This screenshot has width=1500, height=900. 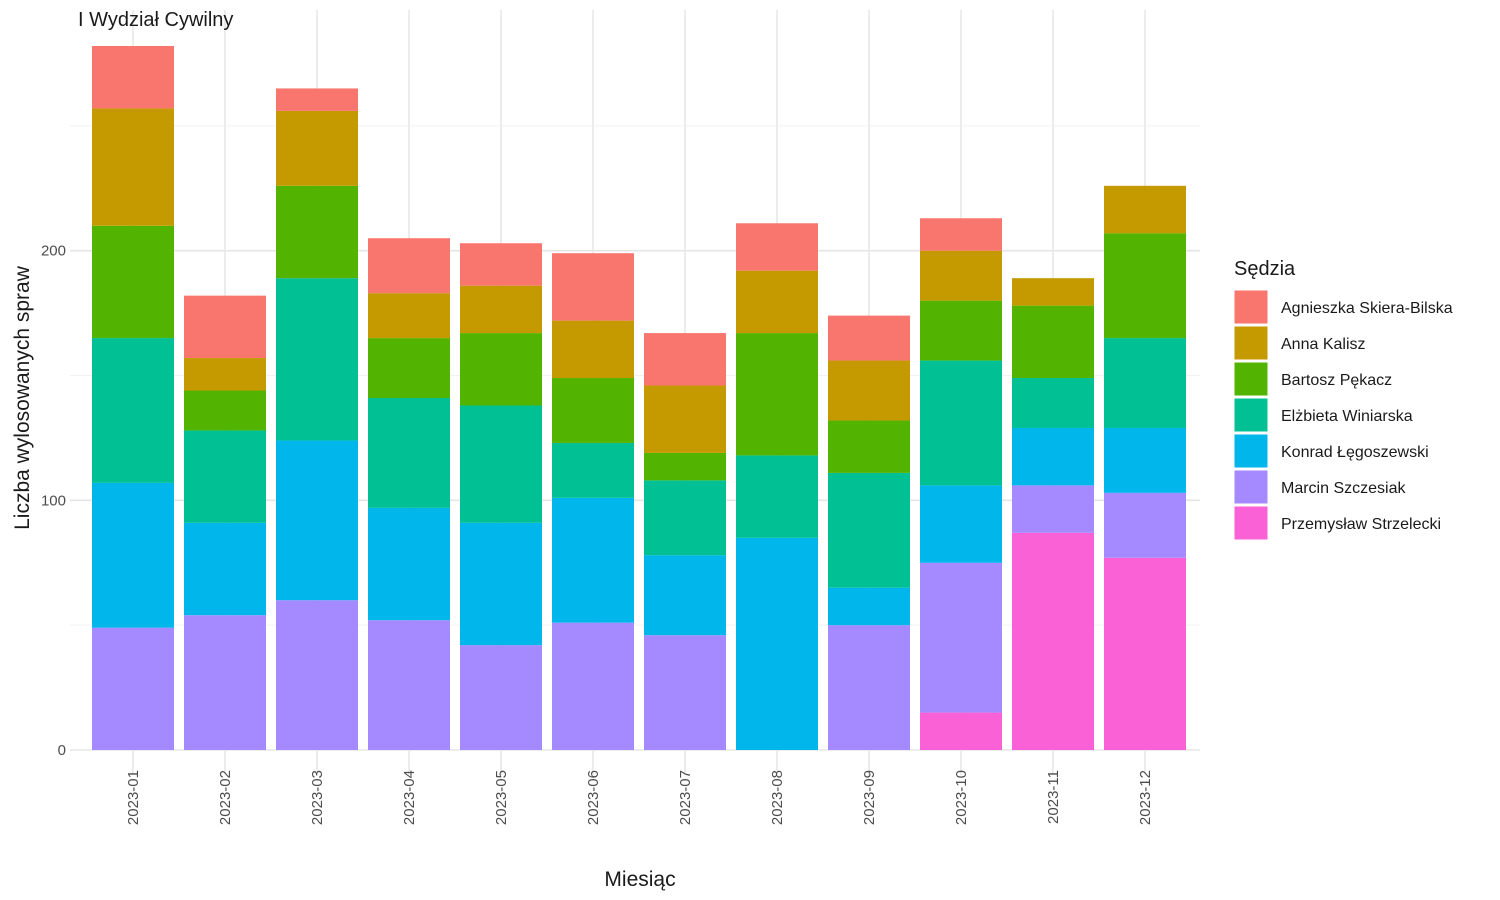 What do you see at coordinates (53, 251) in the screenshot?
I see `y-tick-label: 200` at bounding box center [53, 251].